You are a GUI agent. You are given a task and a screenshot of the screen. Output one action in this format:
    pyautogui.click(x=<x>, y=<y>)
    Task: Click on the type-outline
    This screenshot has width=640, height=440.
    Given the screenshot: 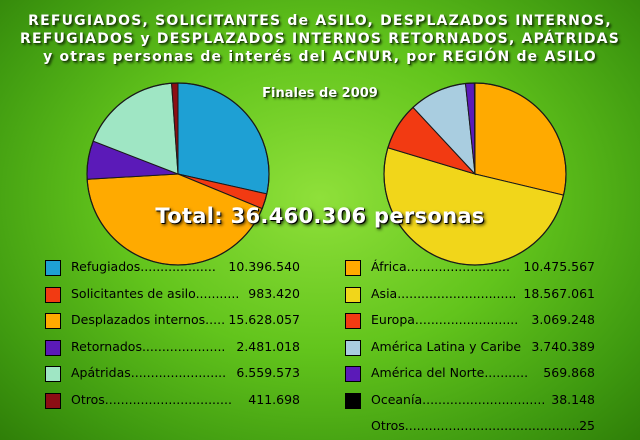 What is the action you would take?
    pyautogui.click(x=178, y=174)
    